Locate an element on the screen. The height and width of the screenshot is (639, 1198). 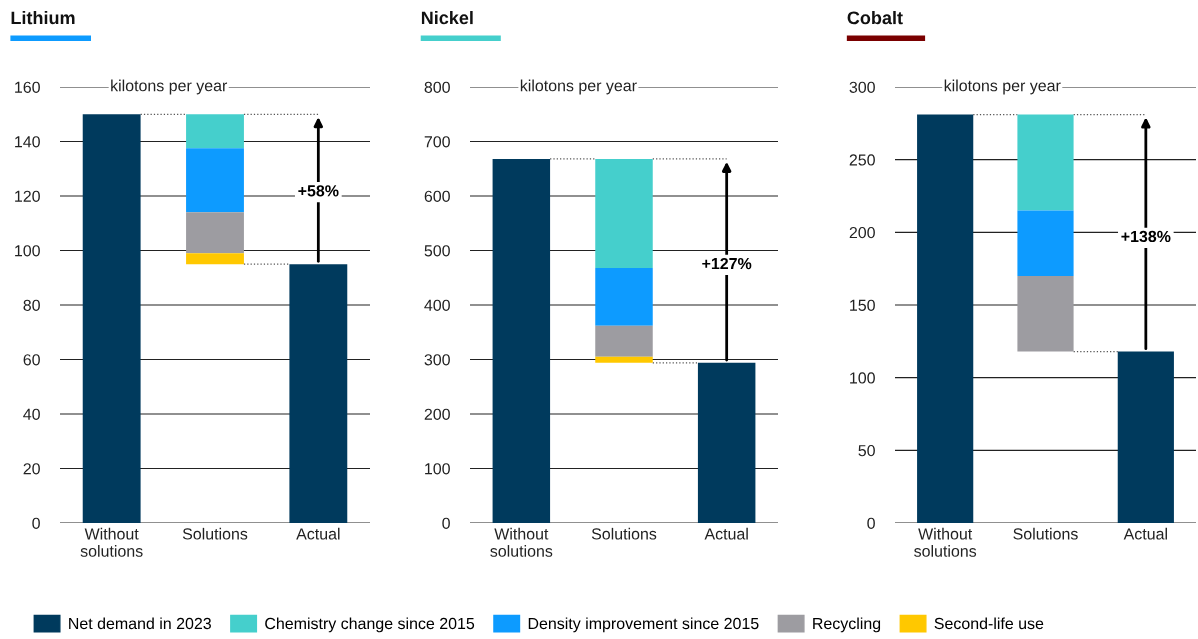
legend-label: Density improvement since 2015 is located at coordinates (643, 625).